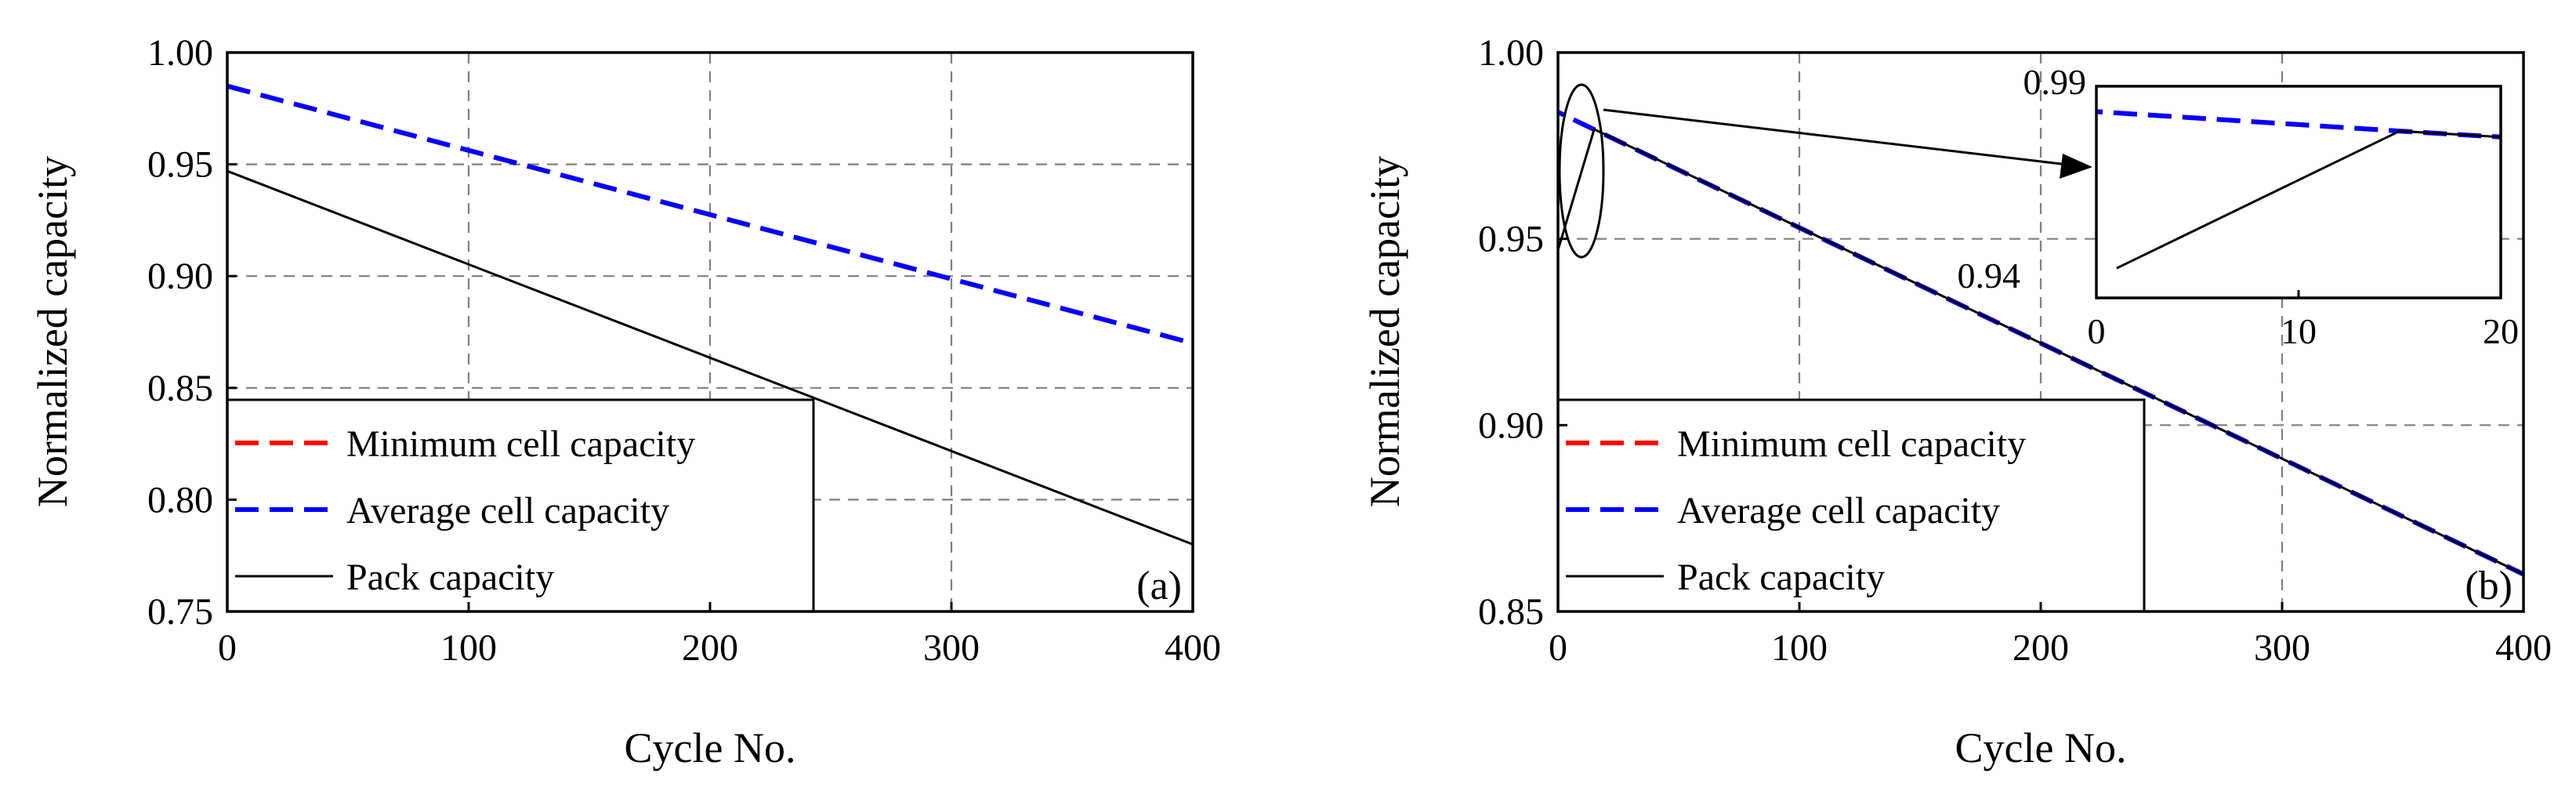 The width and height of the screenshot is (2576, 791). What do you see at coordinates (1835, 137) in the screenshot?
I see `zoom-arrow` at bounding box center [1835, 137].